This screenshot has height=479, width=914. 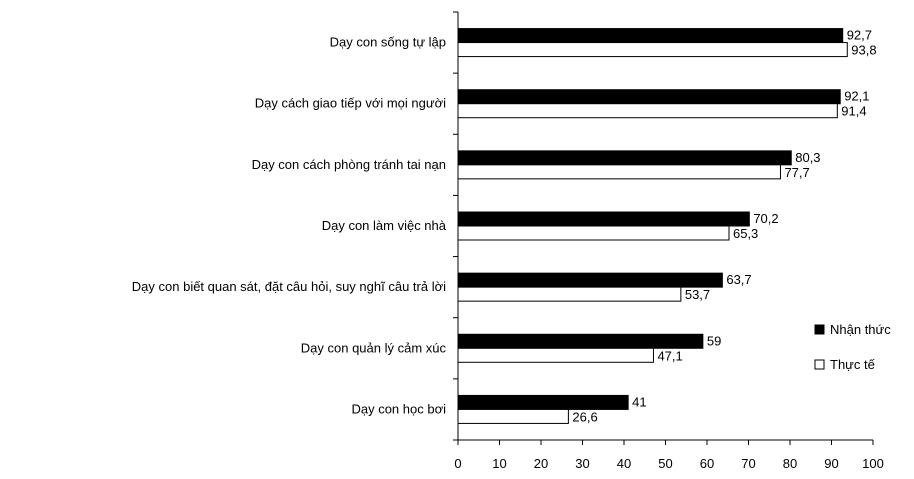 I want to click on x-tick-label: 100, so click(x=873, y=463).